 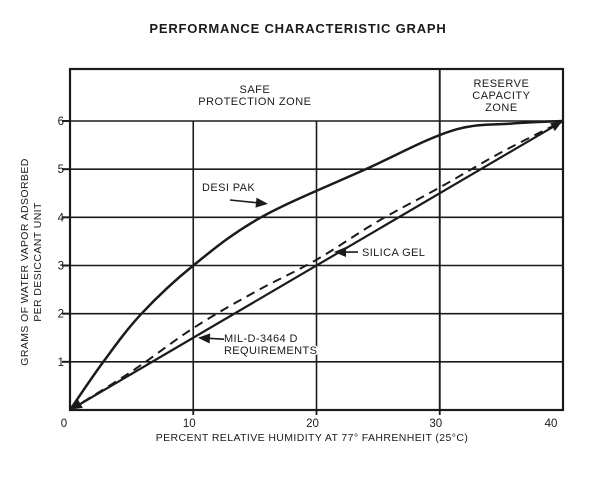 What do you see at coordinates (61, 315) in the screenshot?
I see `y-tick-label-2: 2` at bounding box center [61, 315].